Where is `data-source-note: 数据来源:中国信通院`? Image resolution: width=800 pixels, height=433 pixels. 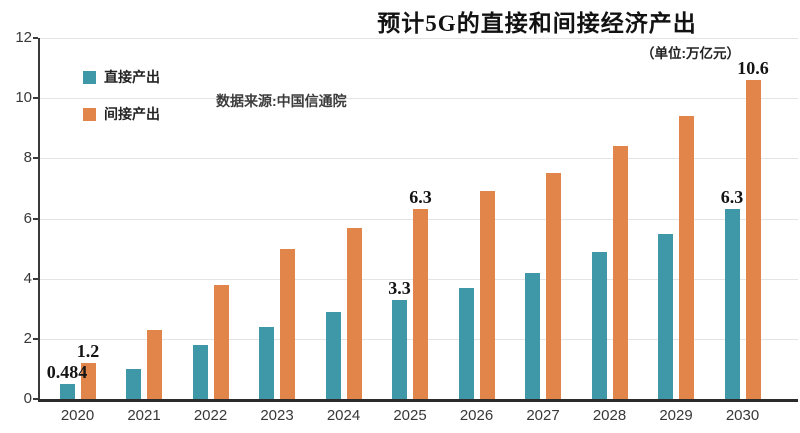
data-source-note: 数据来源:中国信通院 is located at coordinates (281, 101).